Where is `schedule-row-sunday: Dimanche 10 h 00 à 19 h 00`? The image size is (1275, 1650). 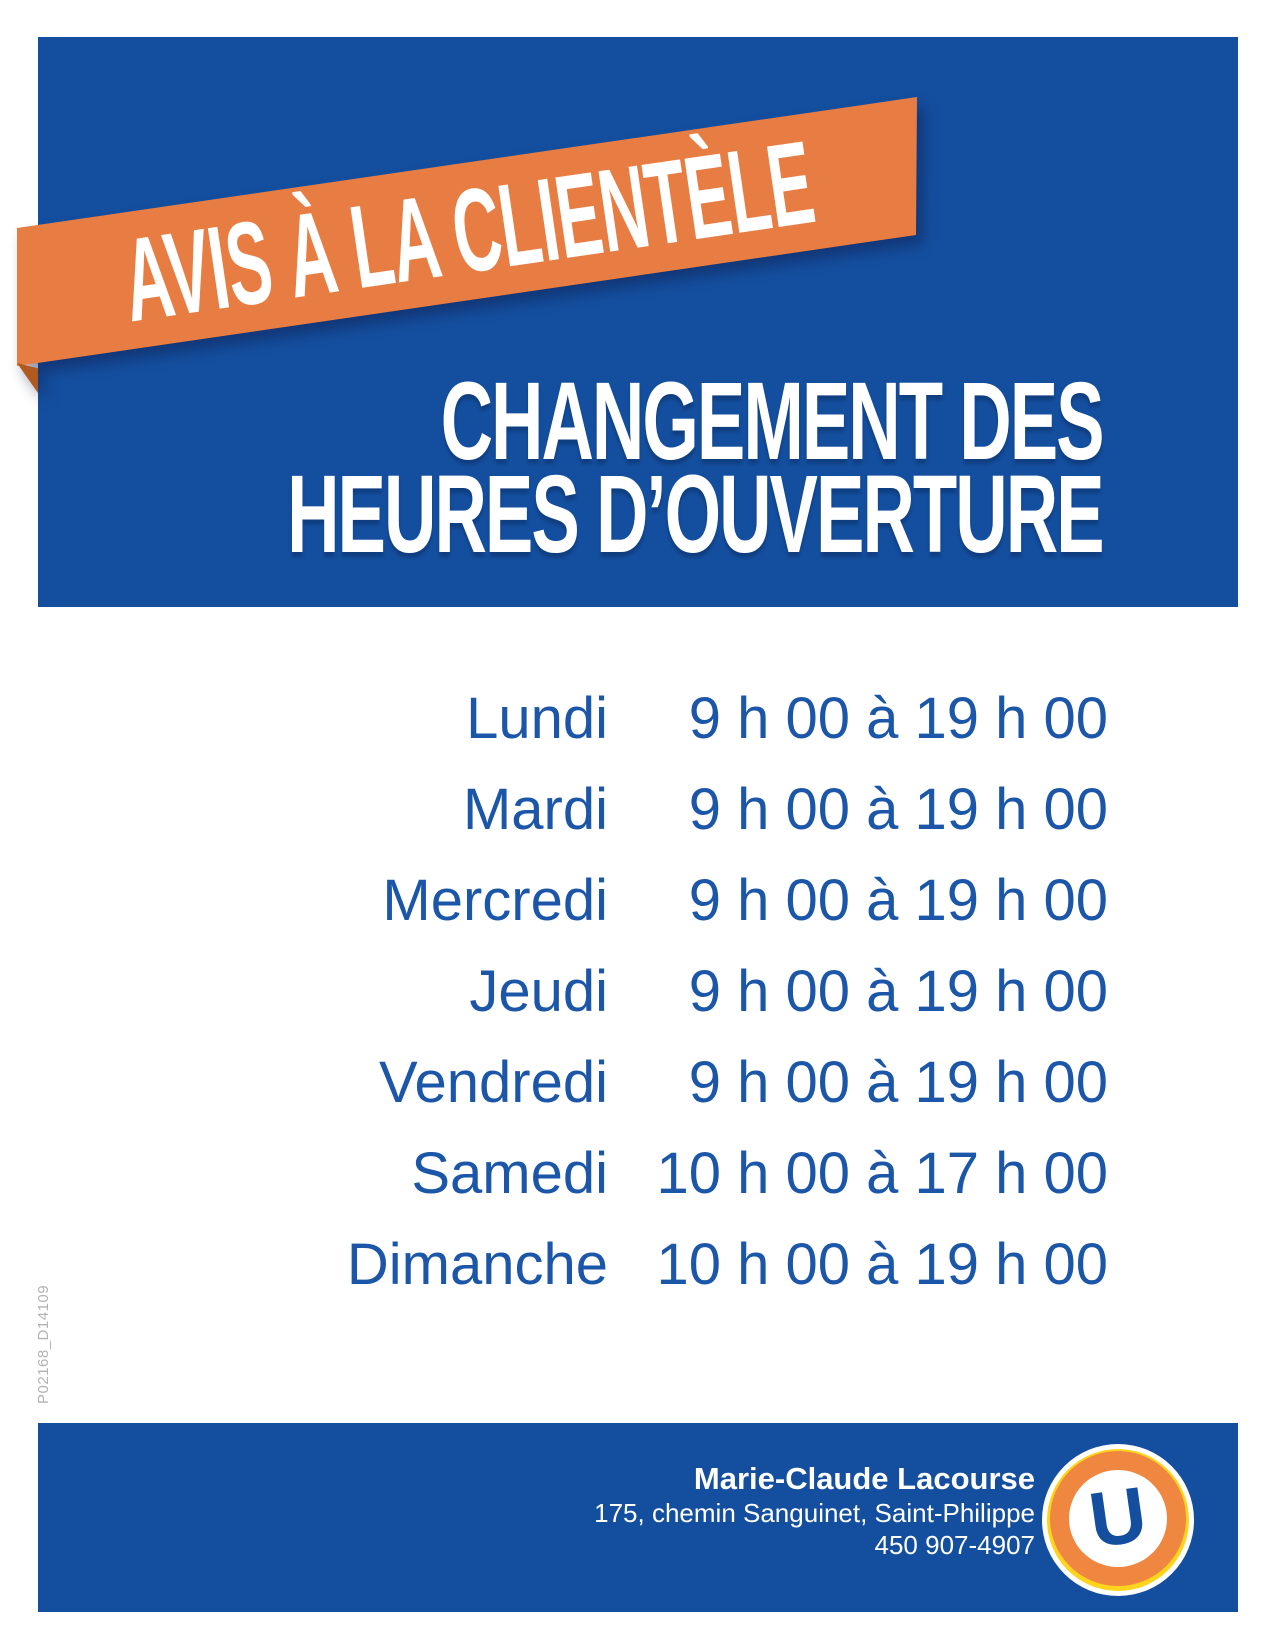 schedule-row-sunday: Dimanche 10 h 00 à 19 h 00 is located at coordinates (573, 1265).